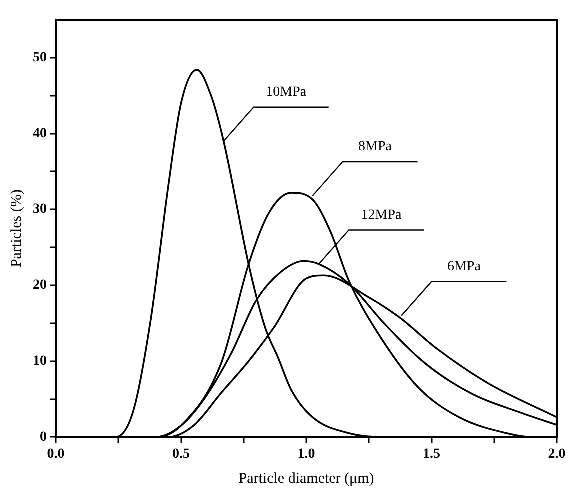 The height and width of the screenshot is (496, 579). What do you see at coordinates (557, 454) in the screenshot?
I see `x-tick-label: 2.0` at bounding box center [557, 454].